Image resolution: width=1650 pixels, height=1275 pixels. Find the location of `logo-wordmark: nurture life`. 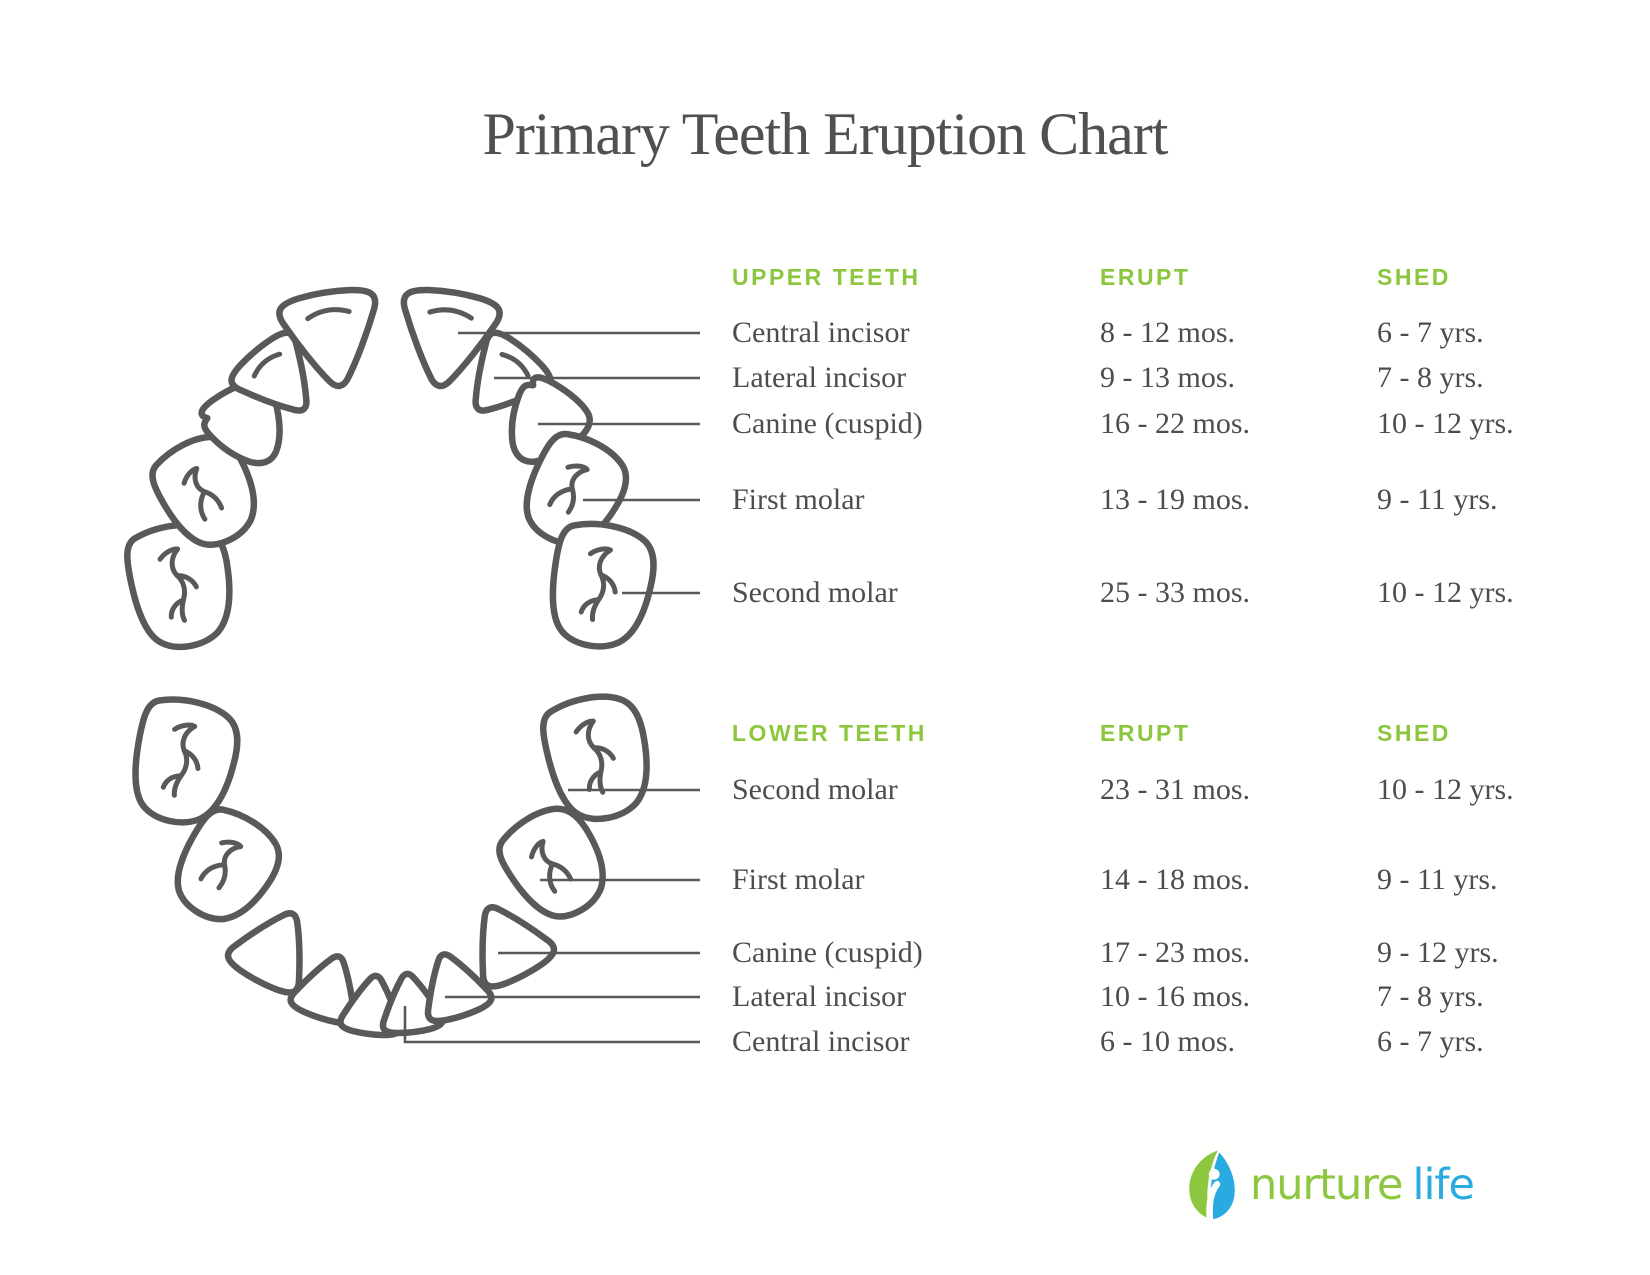

logo-wordmark: nurture life is located at coordinates (1362, 1185).